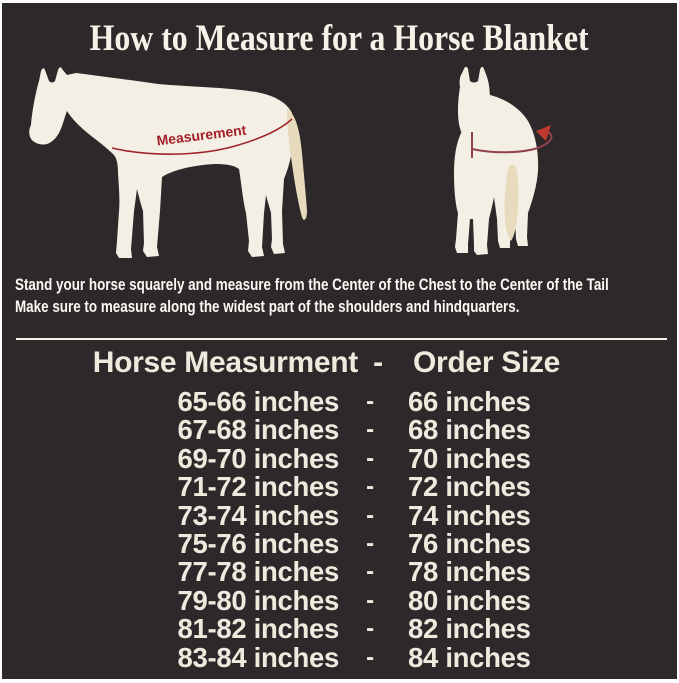 Image resolution: width=679 pixels, height=683 pixels. Describe the element at coordinates (354, 600) in the screenshot. I see `size-row: 79-80 inches - 80 inches` at that location.